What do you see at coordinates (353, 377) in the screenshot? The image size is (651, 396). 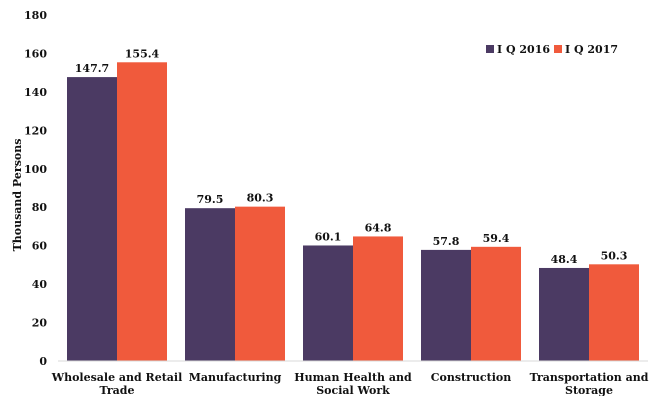 I see `x-tick-label: Human Health and` at bounding box center [353, 377].